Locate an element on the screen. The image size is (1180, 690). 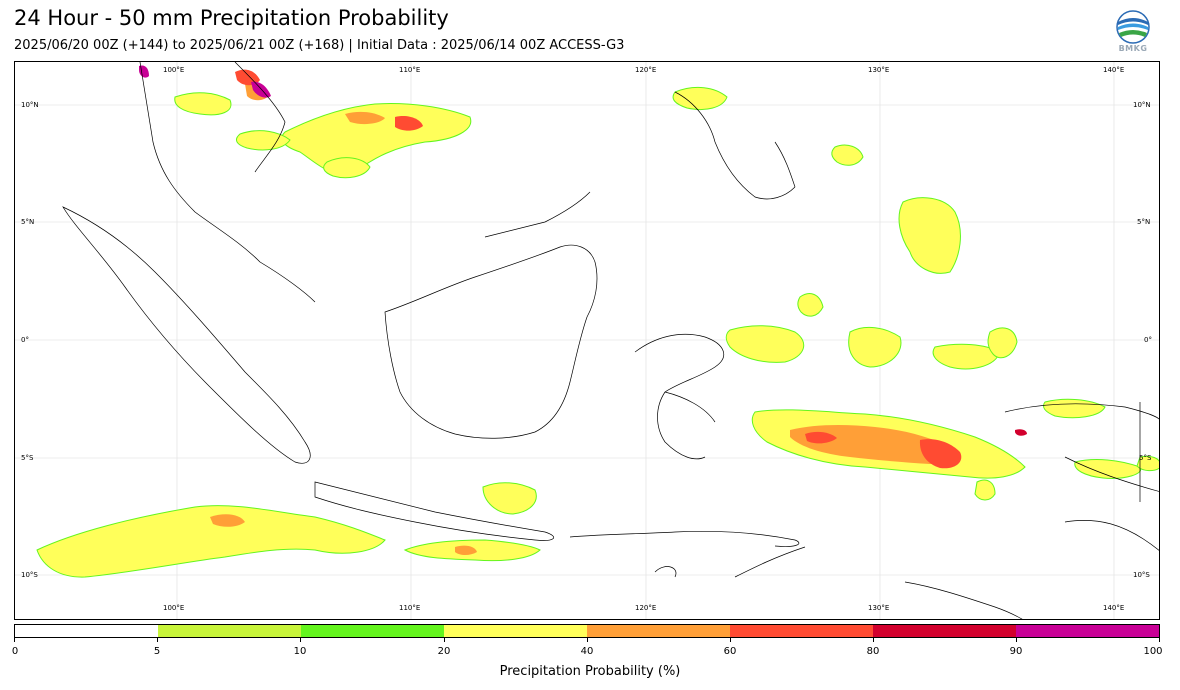
colorbar is located at coordinates (587, 631).